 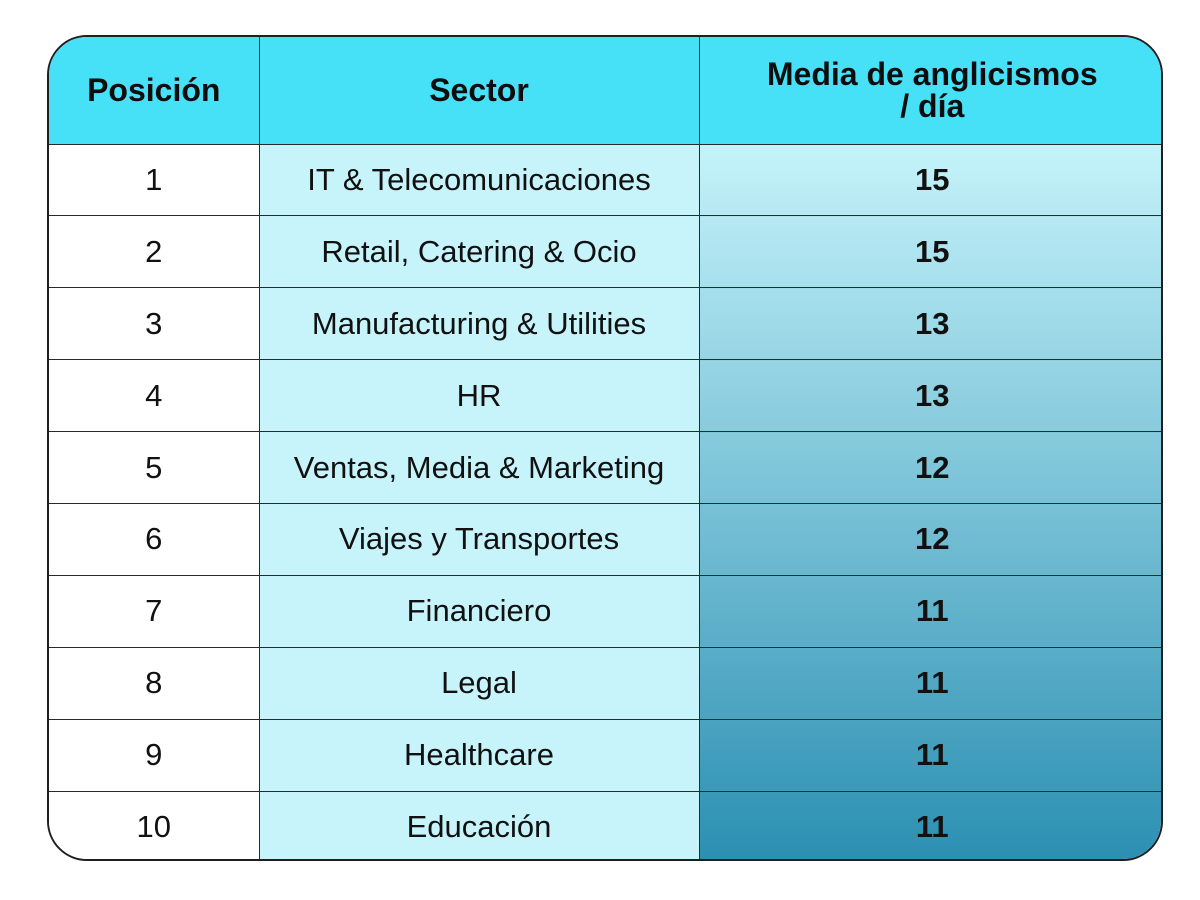 What do you see at coordinates (479, 539) in the screenshot?
I see `row-sector: Viajes y Transportes` at bounding box center [479, 539].